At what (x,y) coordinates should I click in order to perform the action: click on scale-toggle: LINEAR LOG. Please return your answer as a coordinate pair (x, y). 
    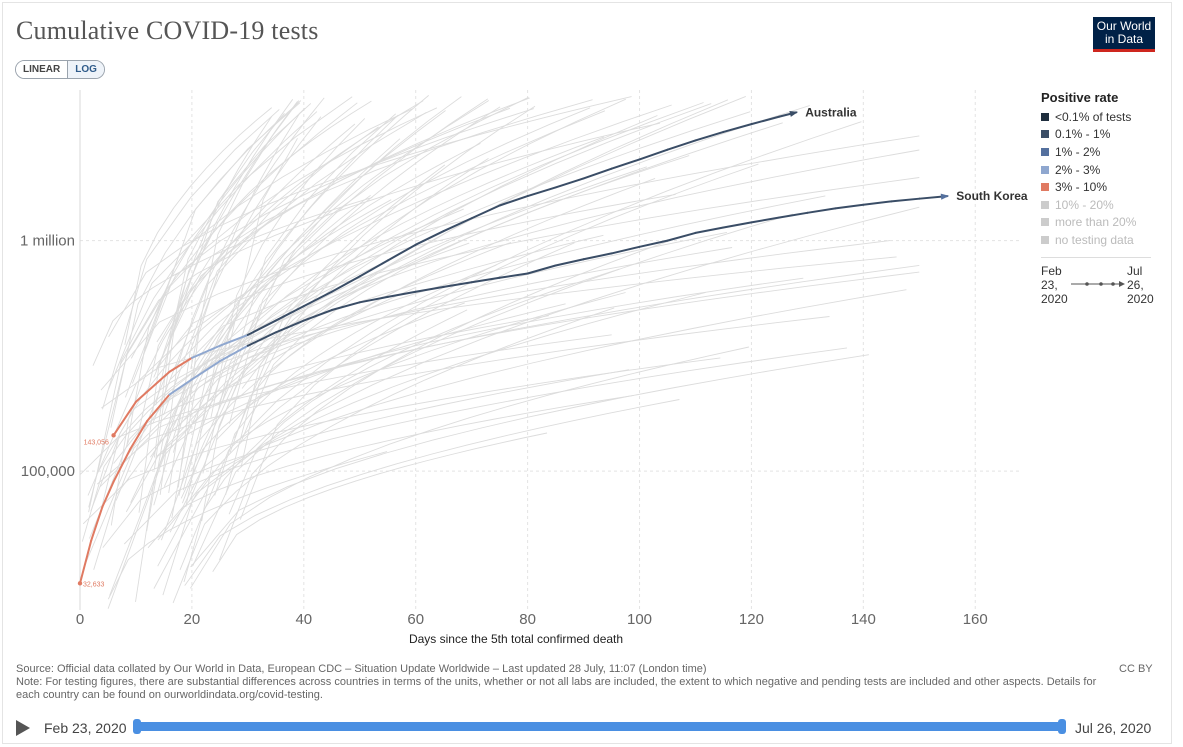
    Looking at the image, I should click on (60, 69).